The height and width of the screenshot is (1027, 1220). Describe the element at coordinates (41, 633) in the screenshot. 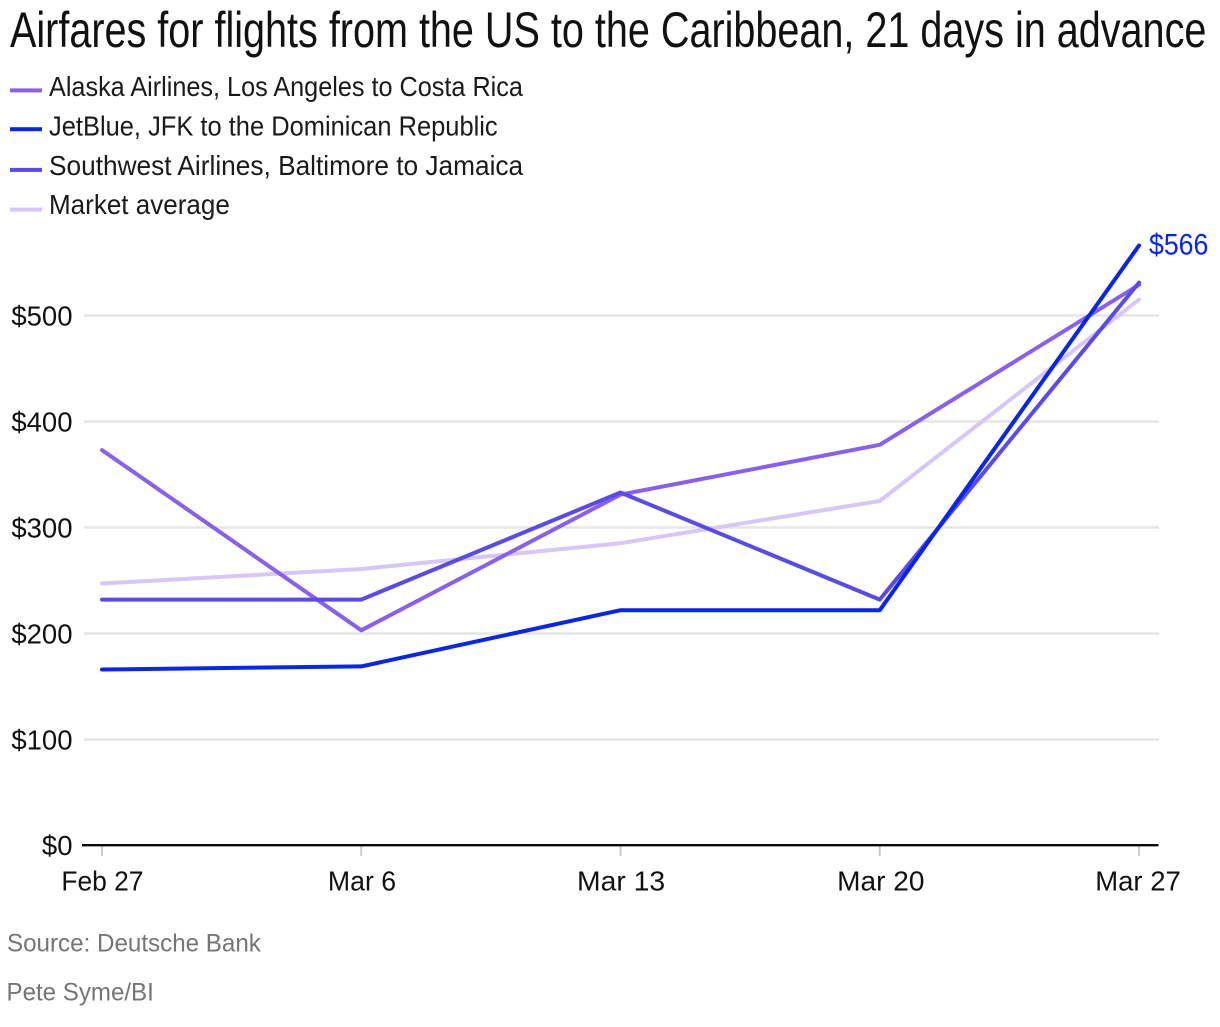

I see `svg-text: $200` at that location.